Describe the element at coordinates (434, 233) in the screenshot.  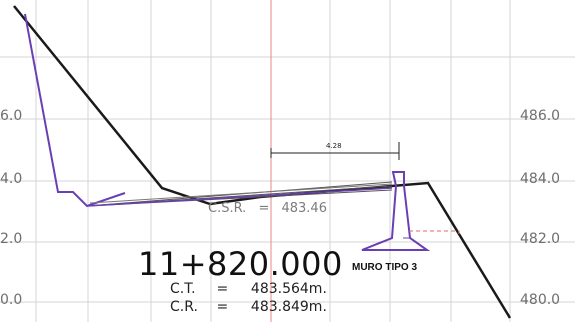
I see `subgrade-marker` at that location.